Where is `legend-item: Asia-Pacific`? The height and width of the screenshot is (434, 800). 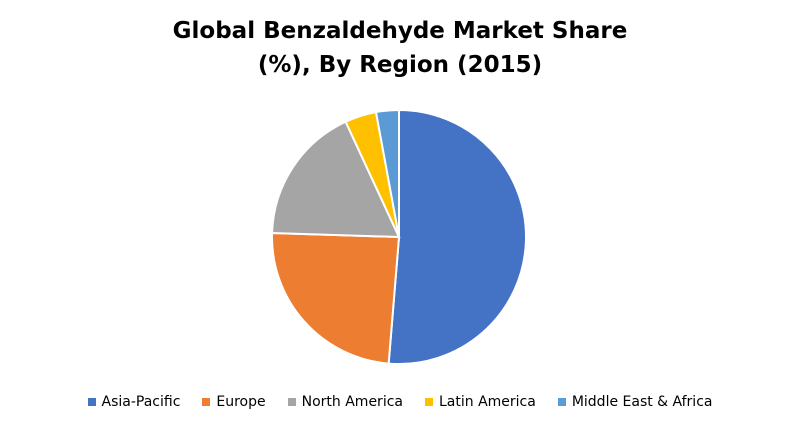 legend-item: Asia-Pacific is located at coordinates (134, 402).